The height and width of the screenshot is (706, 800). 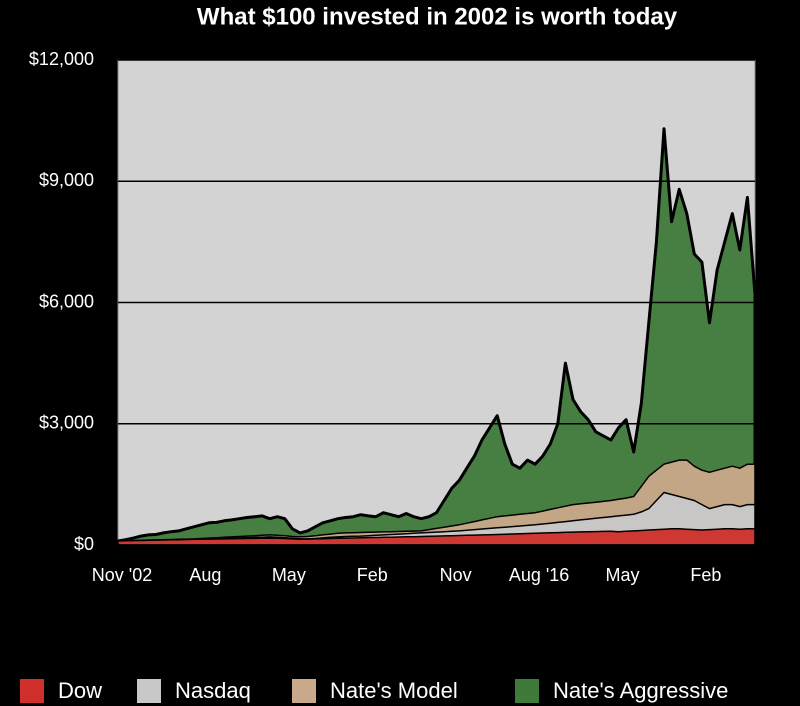 What do you see at coordinates (205, 575) in the screenshot?
I see `x-tick-label: Aug` at bounding box center [205, 575].